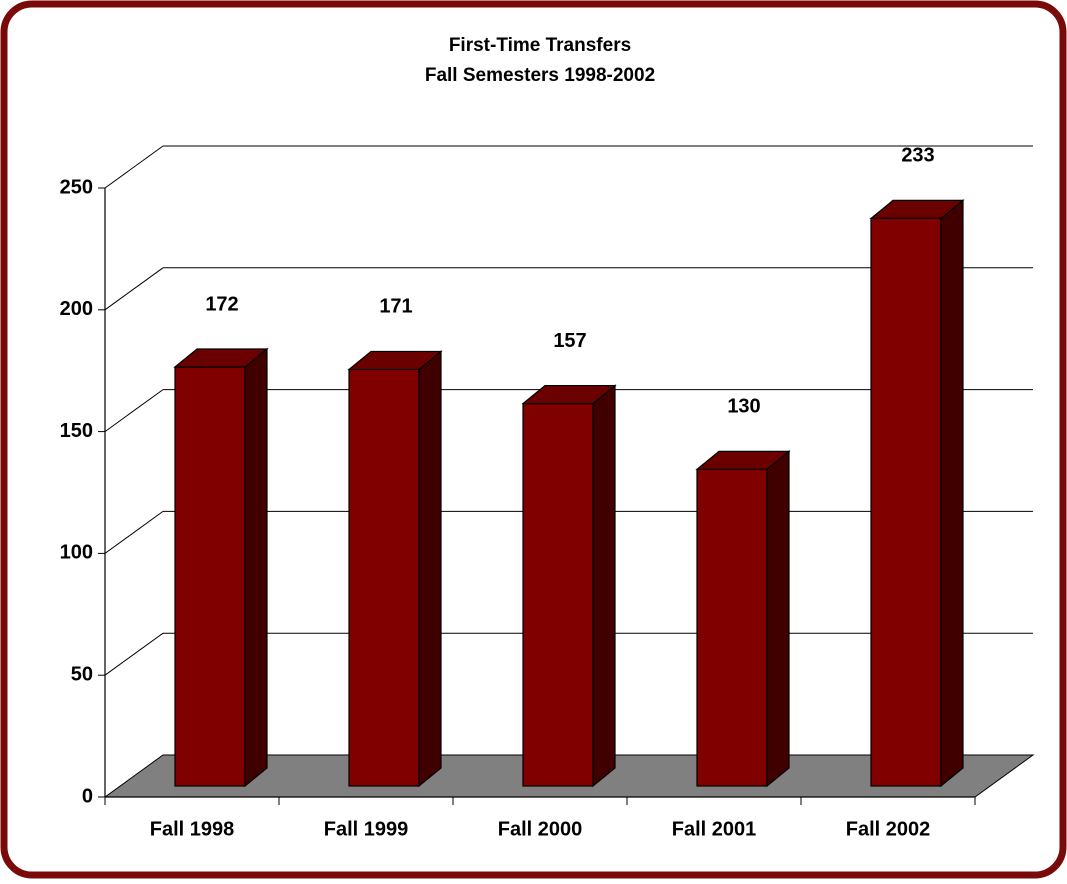 This screenshot has height=884, width=1067. What do you see at coordinates (76, 187) in the screenshot?
I see `y-tick-label: 250` at bounding box center [76, 187].